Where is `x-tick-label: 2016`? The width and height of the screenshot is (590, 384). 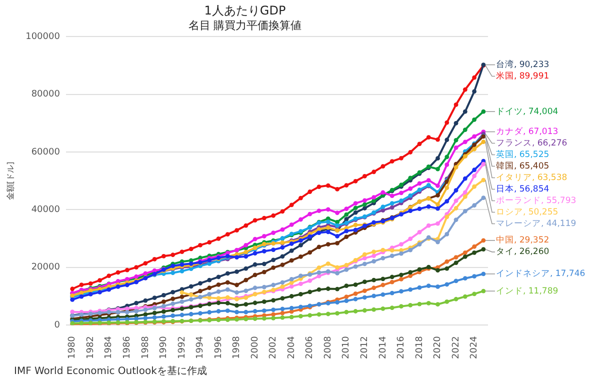
x-tick-label: 2016 is located at coordinates (401, 347).